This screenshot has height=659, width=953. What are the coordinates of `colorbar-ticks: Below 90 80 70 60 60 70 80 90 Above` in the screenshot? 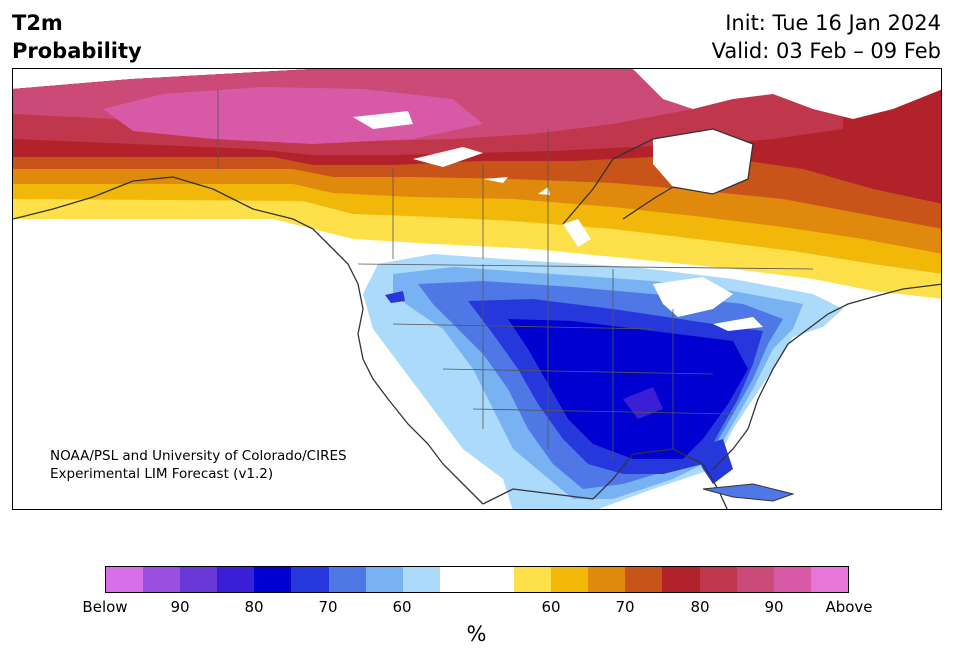 It's located at (477, 608).